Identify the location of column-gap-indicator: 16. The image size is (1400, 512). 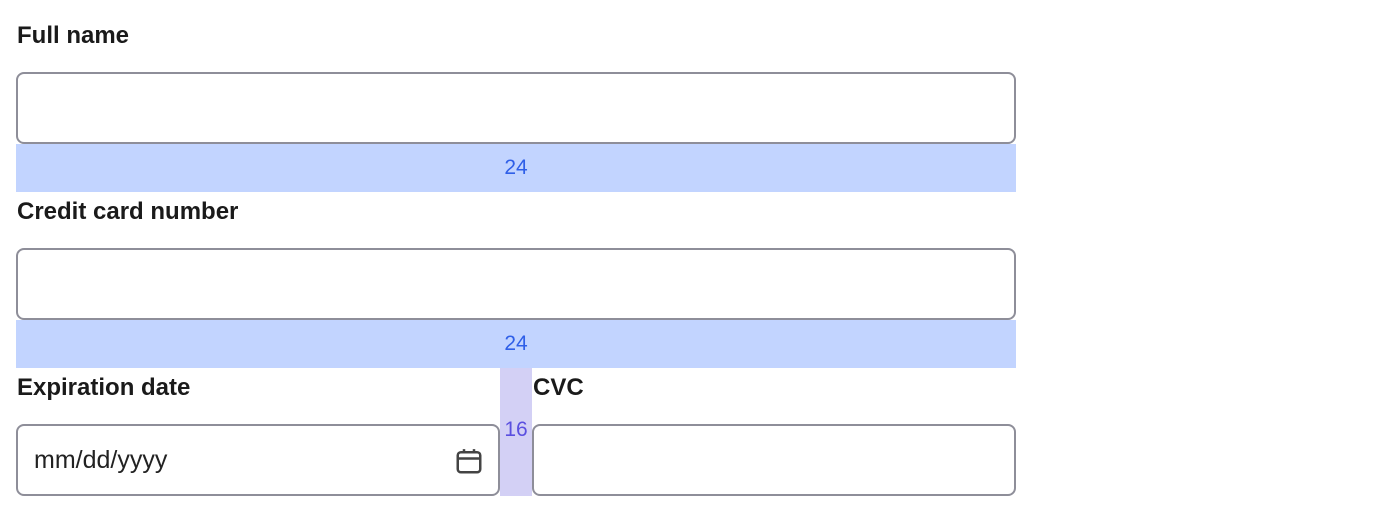
(516, 432).